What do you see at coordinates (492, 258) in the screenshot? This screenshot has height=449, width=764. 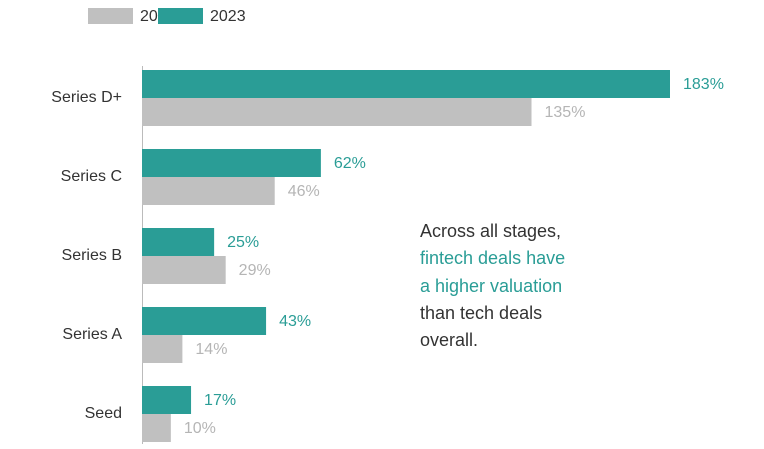 I see `annotation: fintech deals have` at bounding box center [492, 258].